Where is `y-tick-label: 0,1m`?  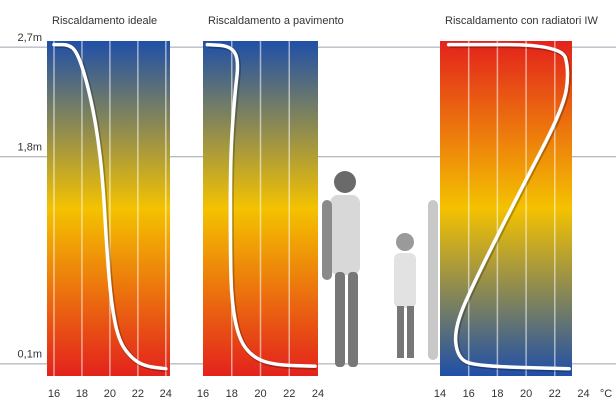 y-tick-label: 0,1m is located at coordinates (30, 355).